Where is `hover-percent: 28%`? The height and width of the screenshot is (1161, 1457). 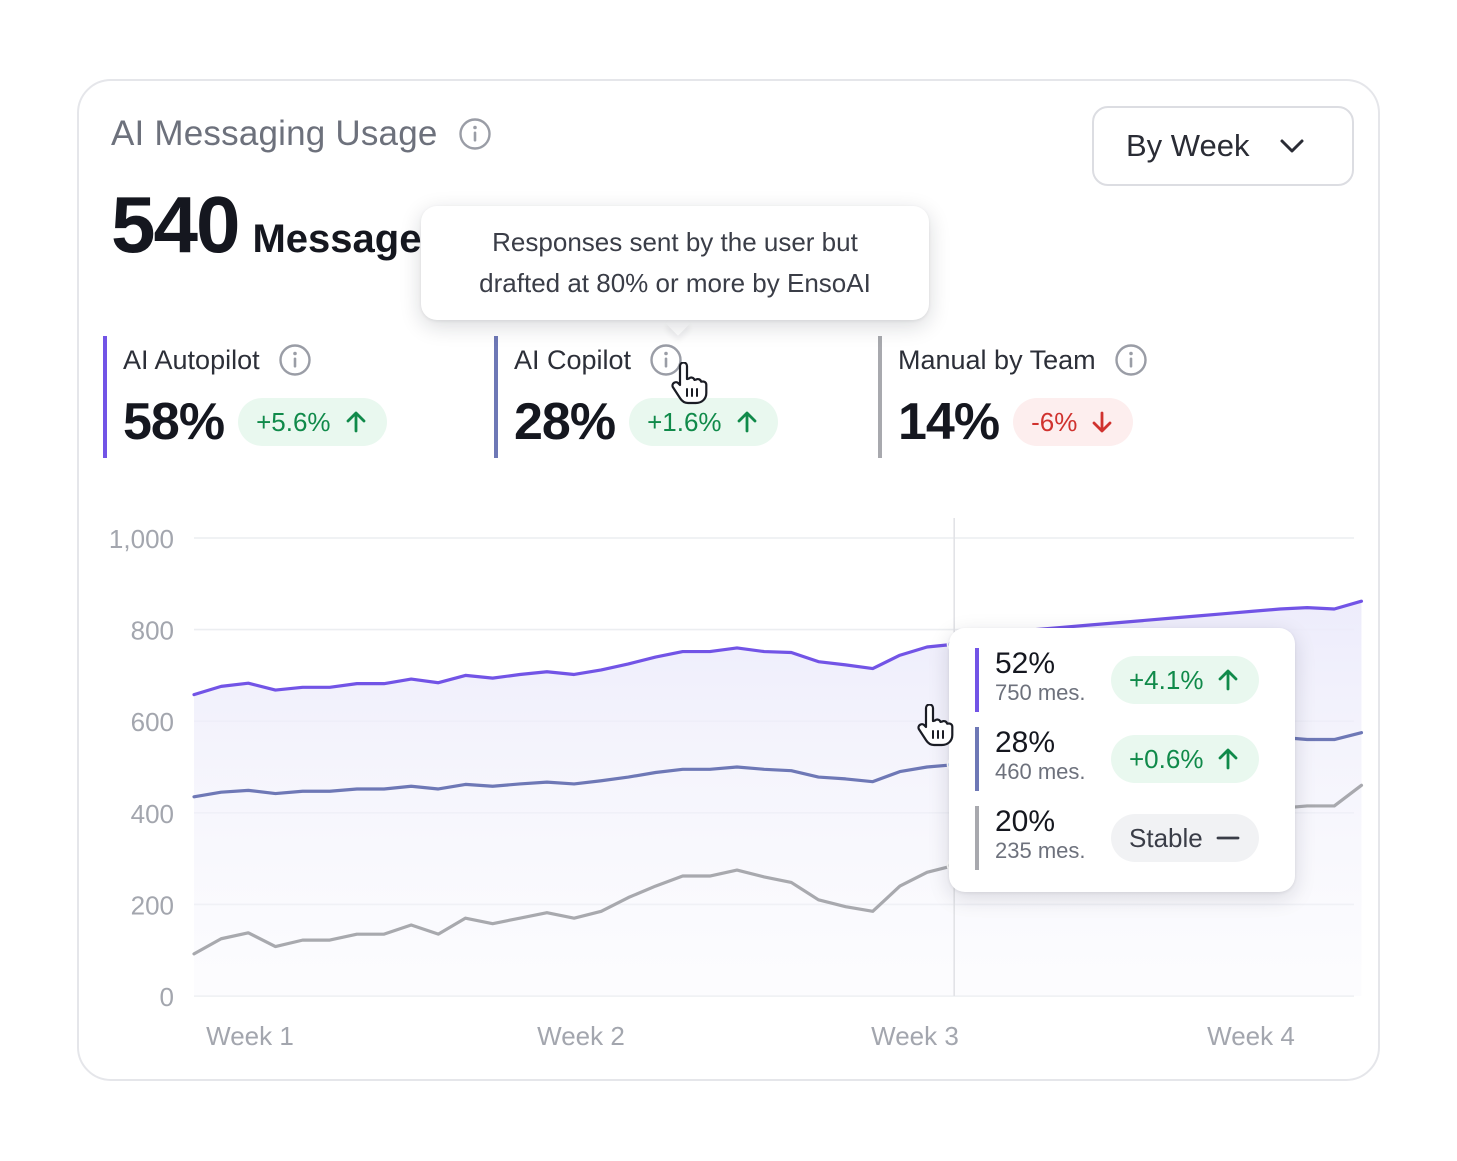
hover-percent: 28% is located at coordinates (1025, 742).